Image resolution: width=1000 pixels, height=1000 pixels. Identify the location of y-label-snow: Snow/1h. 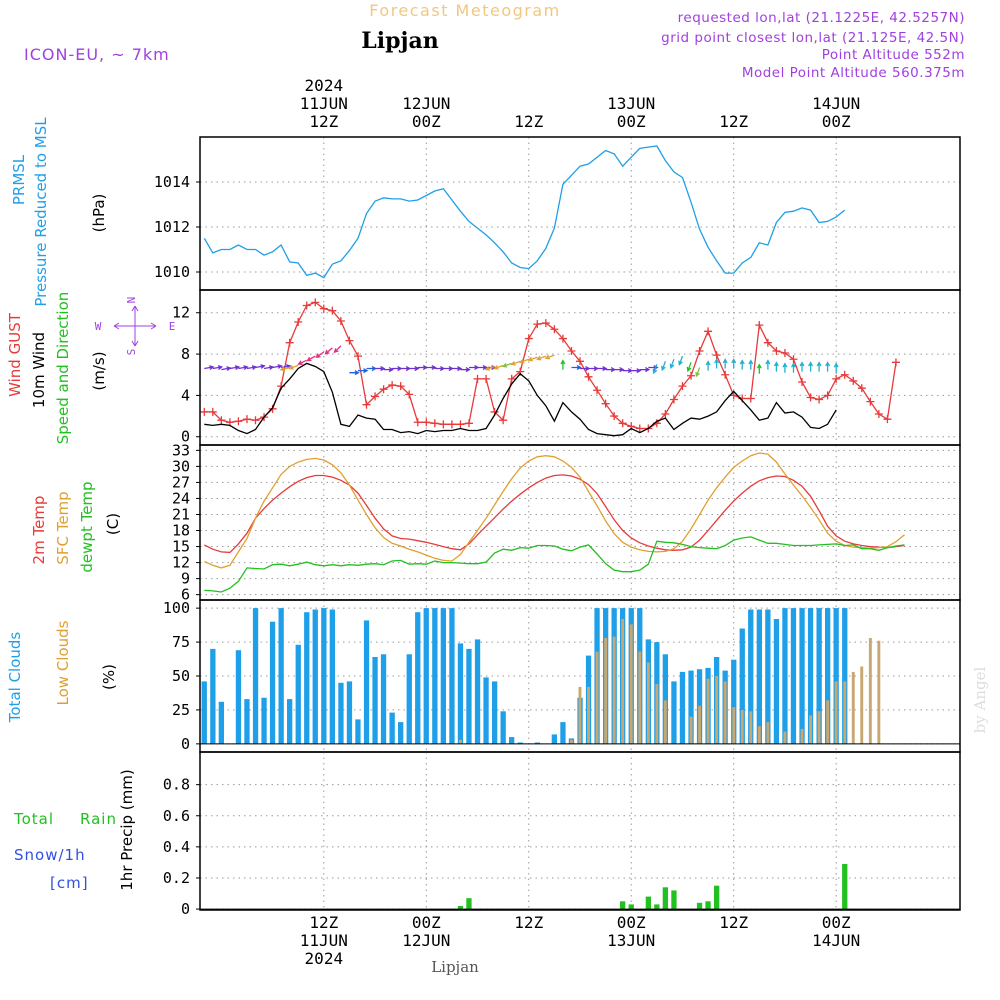
(50, 855).